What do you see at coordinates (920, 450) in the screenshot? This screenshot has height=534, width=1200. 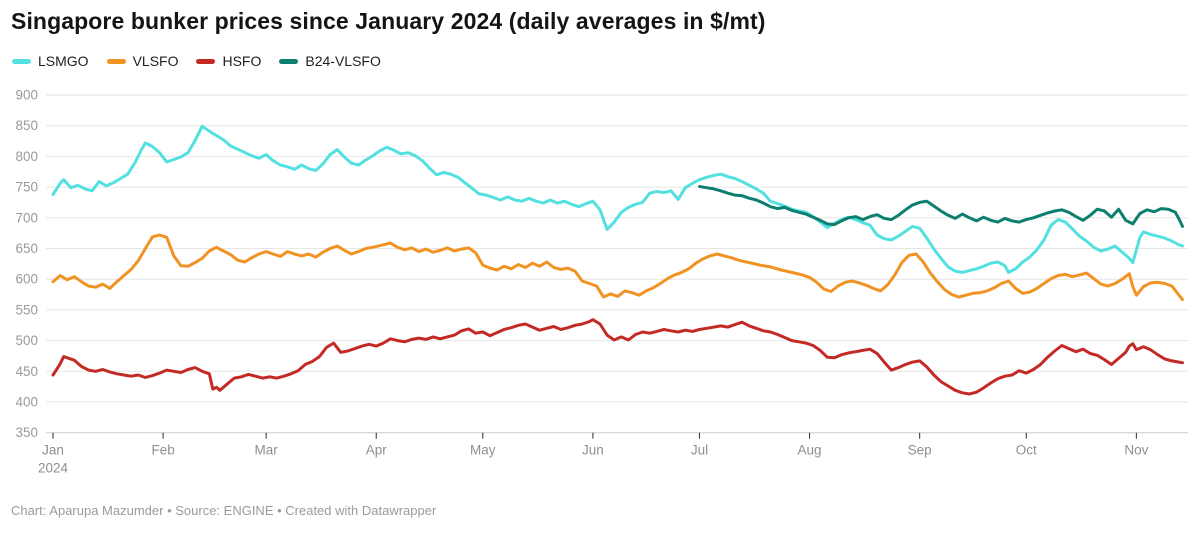 I see `x-tick-label-sep: Sep` at bounding box center [920, 450].